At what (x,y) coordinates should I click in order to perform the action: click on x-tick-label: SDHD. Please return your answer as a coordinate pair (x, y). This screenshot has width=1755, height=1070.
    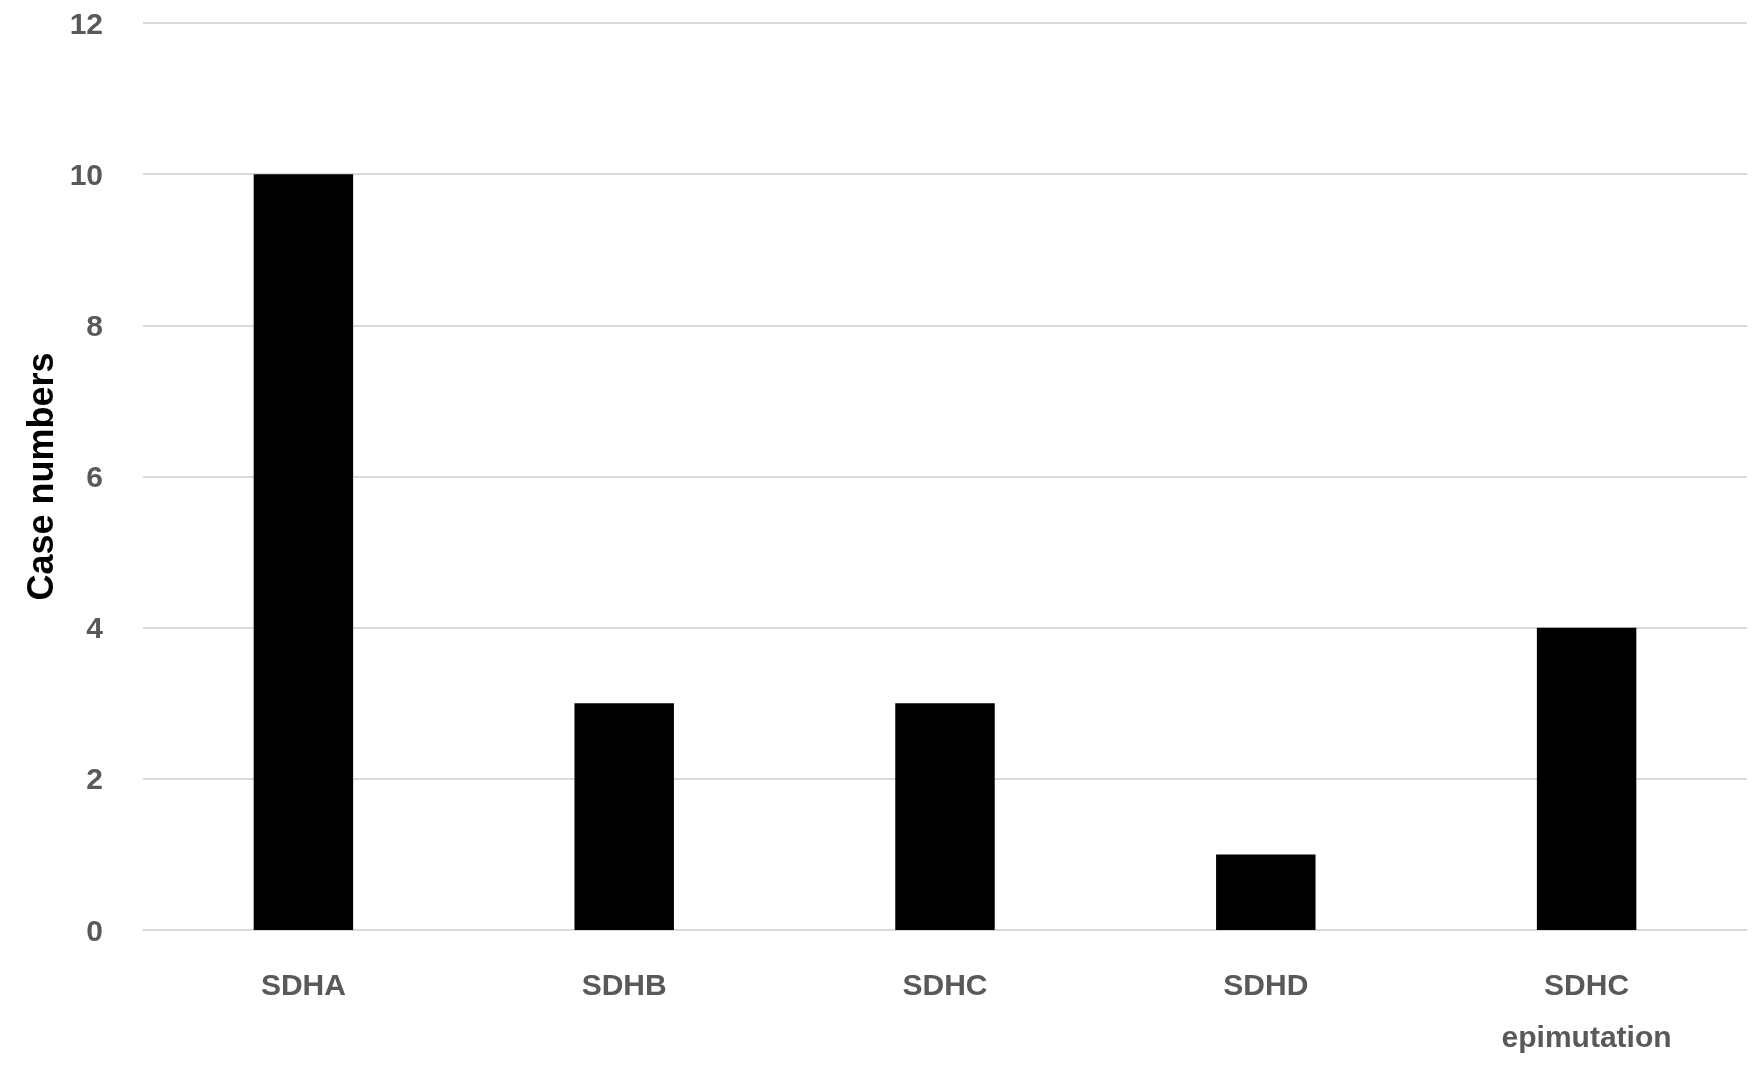
    Looking at the image, I should click on (1266, 984).